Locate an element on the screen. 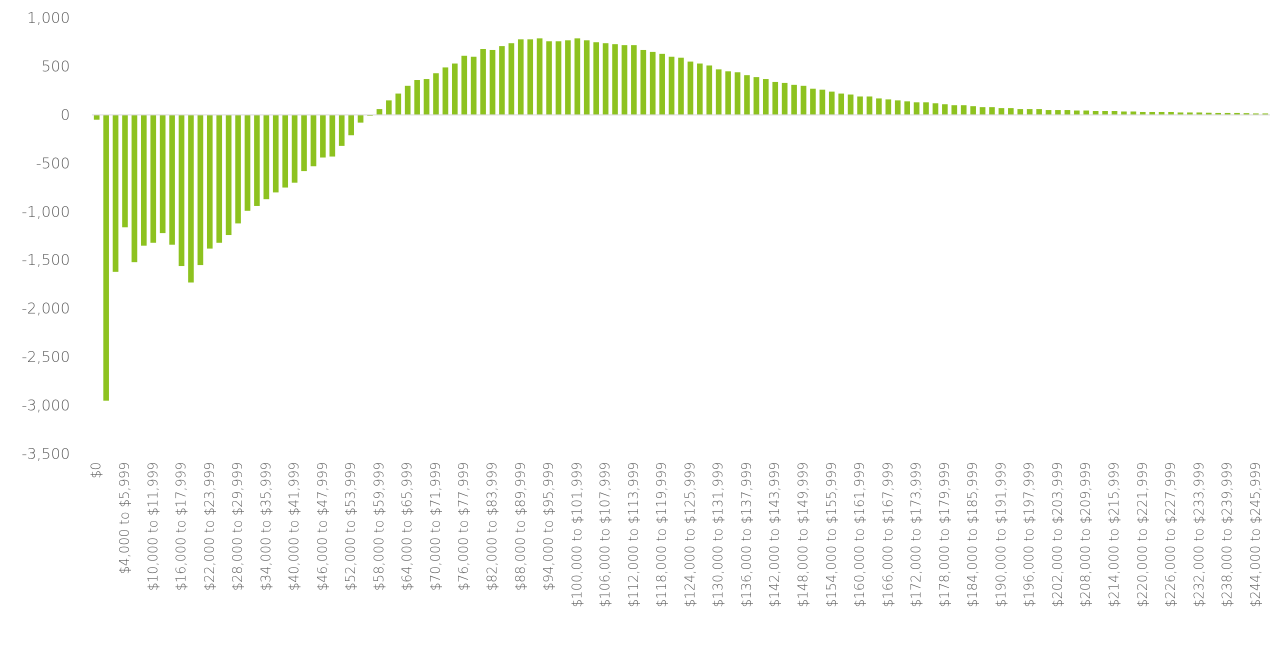 The height and width of the screenshot is (658, 1272). x-tick-label: $136,000 to $137,999 is located at coordinates (747, 534).